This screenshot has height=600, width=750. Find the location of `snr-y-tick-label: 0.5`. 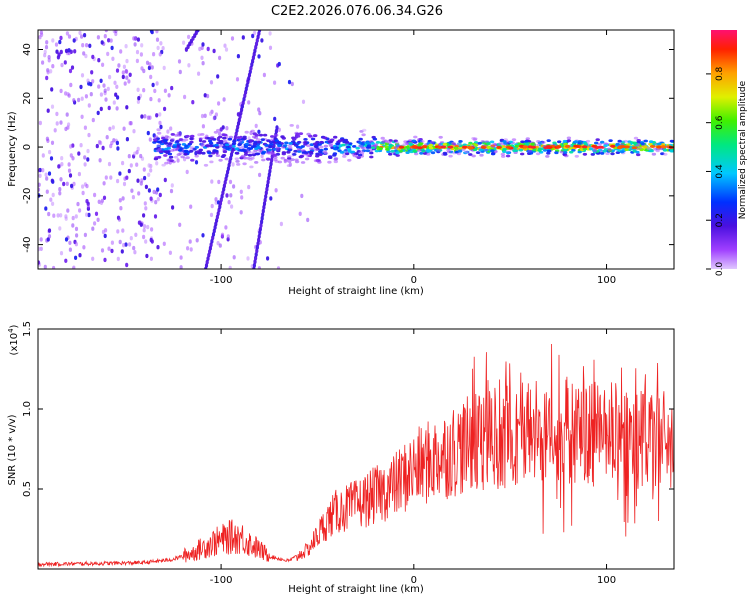

snr-y-tick-label: 0.5 is located at coordinates (27, 489).